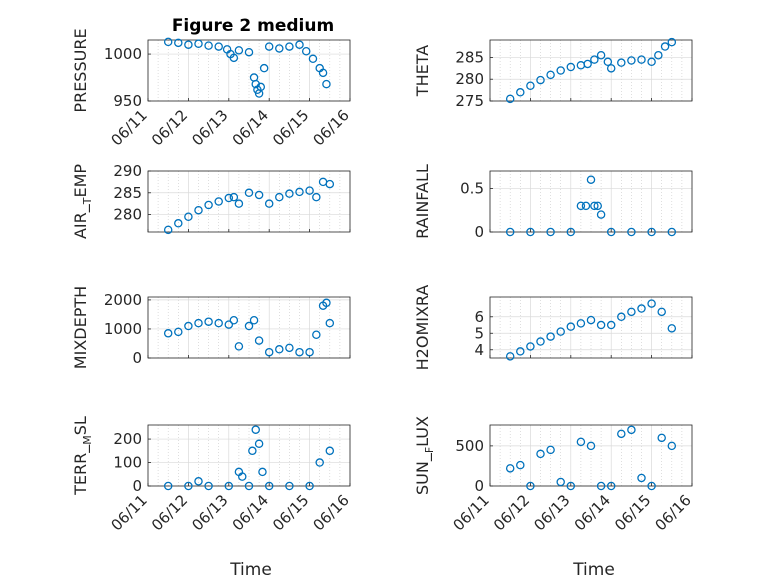  I want to click on y-axis-label-3: RAINFALL, so click(422, 201).